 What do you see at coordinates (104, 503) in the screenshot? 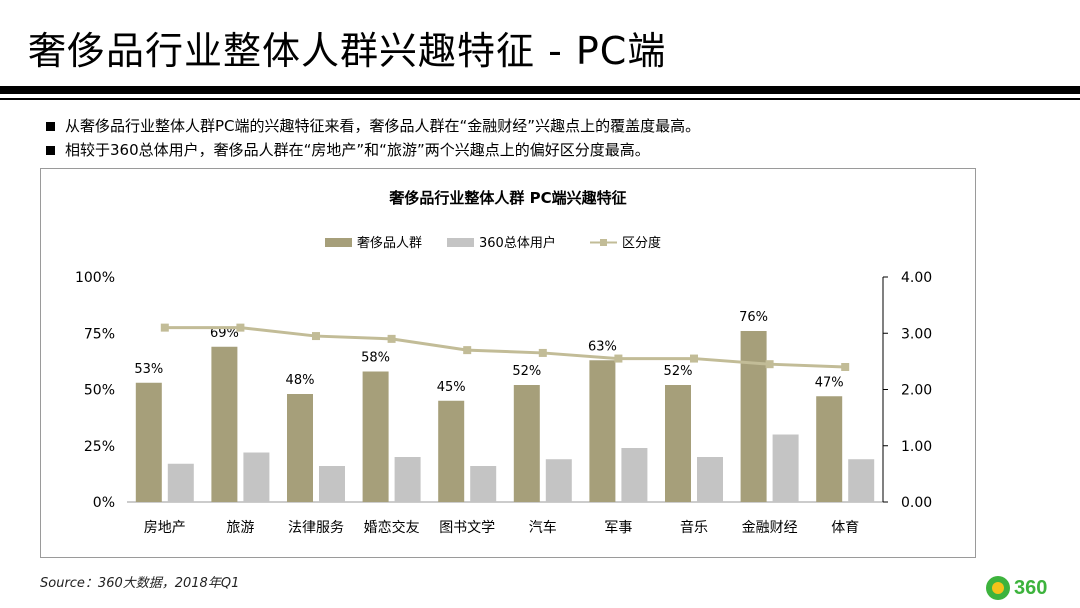
I see `y-left-tick-label: 0%` at bounding box center [104, 503].